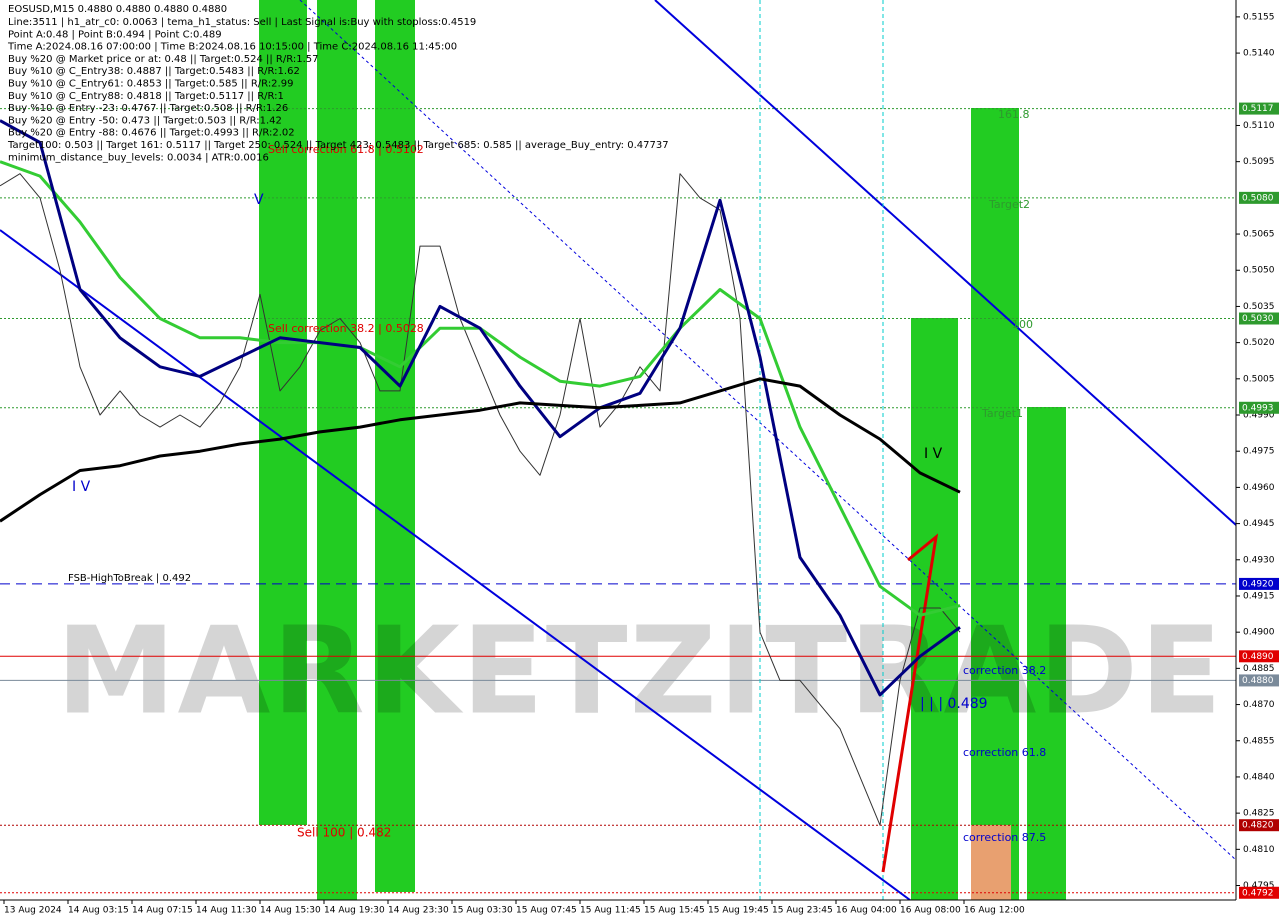 This screenshot has width=1280, height=920. Describe the element at coordinates (1259, 560) in the screenshot. I see `y-tick-label: 0.4930` at that location.